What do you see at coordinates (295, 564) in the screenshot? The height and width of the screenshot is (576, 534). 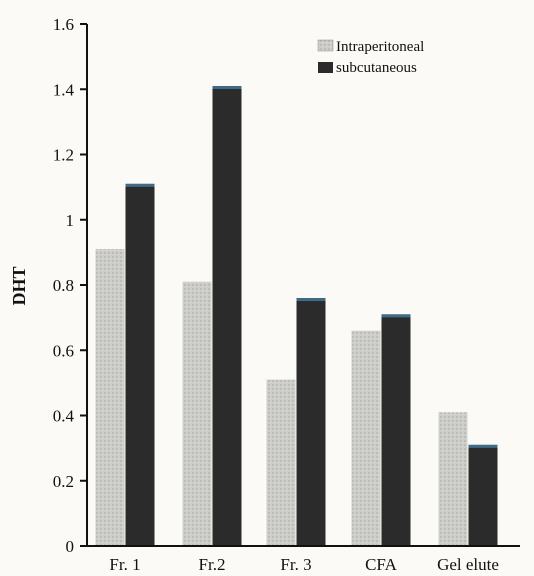 I see `x-tick-label: Fr. 3` at bounding box center [295, 564].